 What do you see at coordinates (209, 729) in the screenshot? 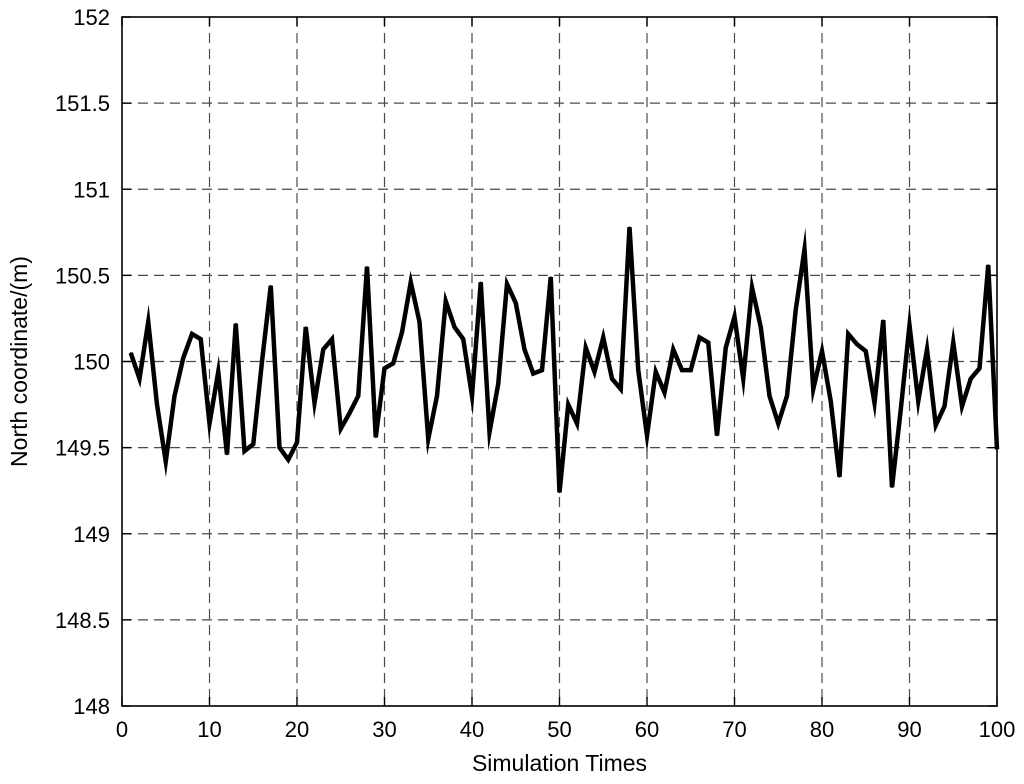
I see `x-tick-label: 10` at bounding box center [209, 729].